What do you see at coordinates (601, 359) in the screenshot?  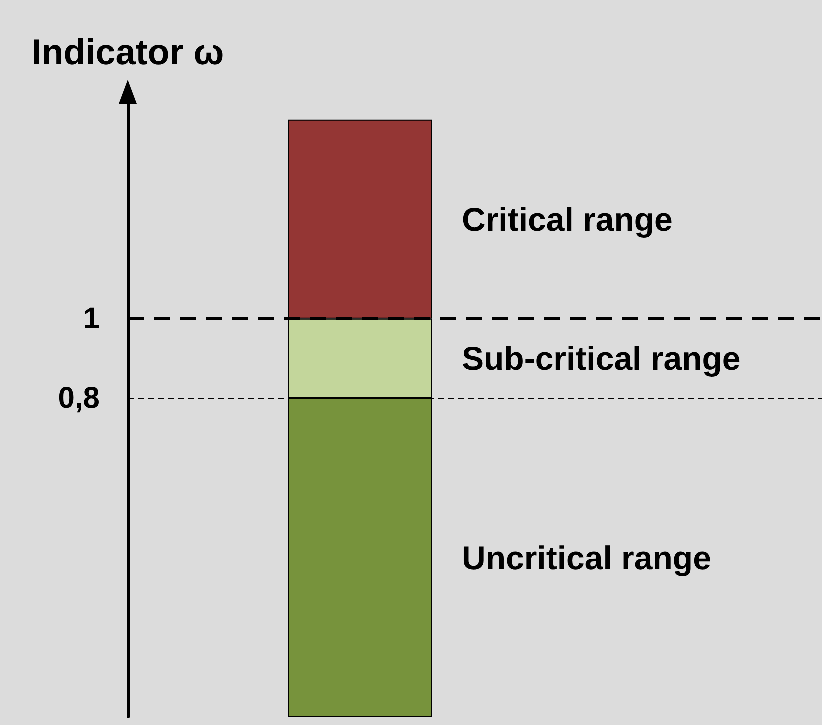 I see `series-label: Sub-critical range` at bounding box center [601, 359].